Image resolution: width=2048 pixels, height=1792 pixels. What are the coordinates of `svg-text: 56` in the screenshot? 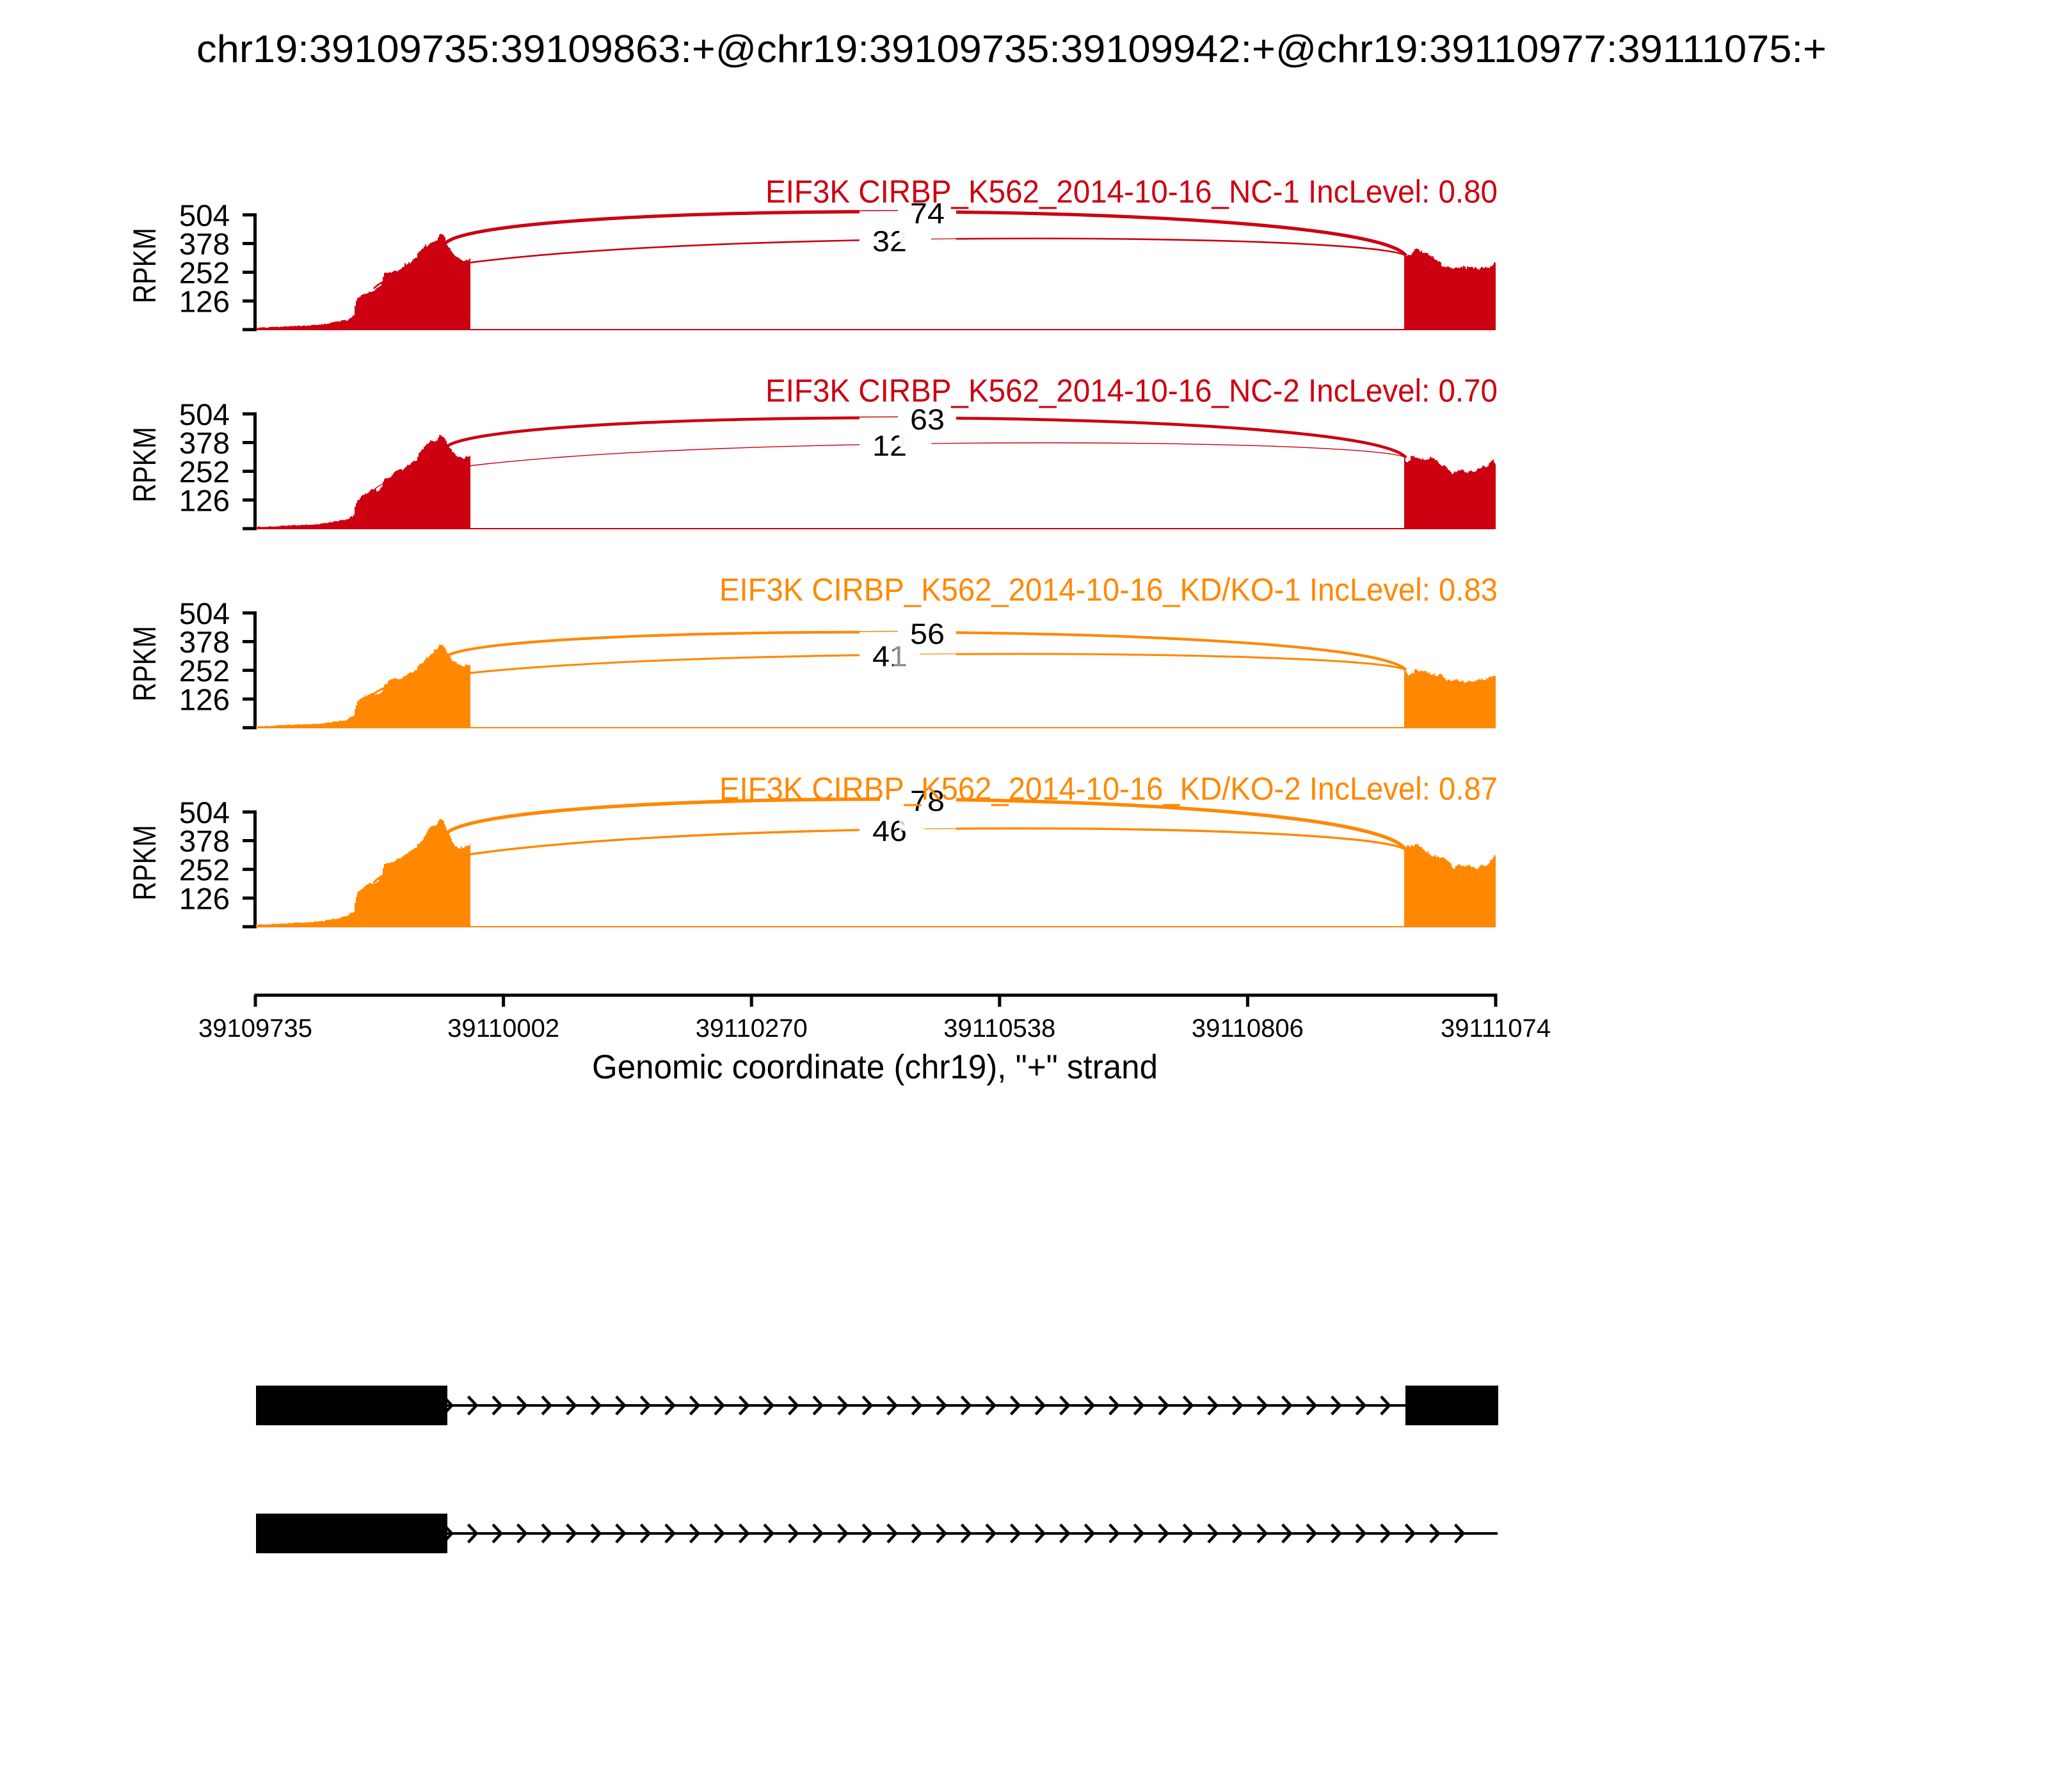 It's located at (927, 634).